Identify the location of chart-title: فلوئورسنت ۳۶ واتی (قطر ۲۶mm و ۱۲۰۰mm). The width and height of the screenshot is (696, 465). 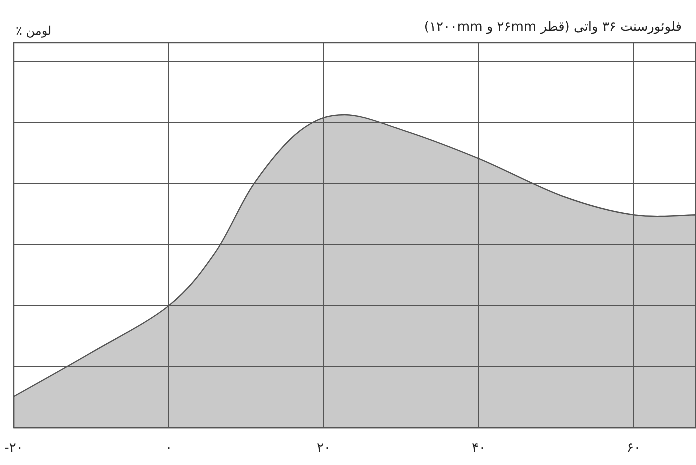
(553, 27).